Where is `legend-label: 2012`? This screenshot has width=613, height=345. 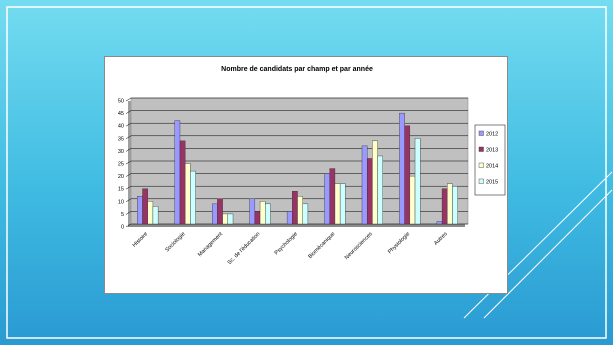 legend-label: 2012 is located at coordinates (492, 135).